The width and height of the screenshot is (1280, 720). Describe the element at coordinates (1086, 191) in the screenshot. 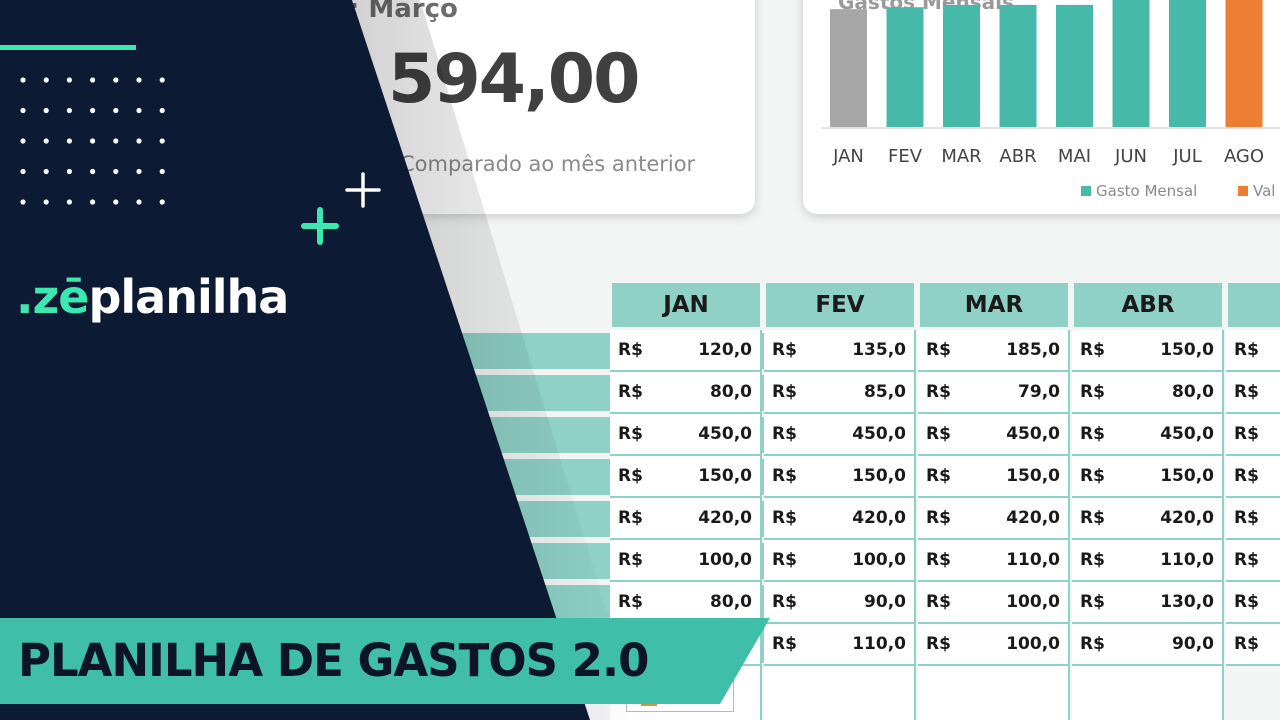

I see `legend-swatch` at that location.